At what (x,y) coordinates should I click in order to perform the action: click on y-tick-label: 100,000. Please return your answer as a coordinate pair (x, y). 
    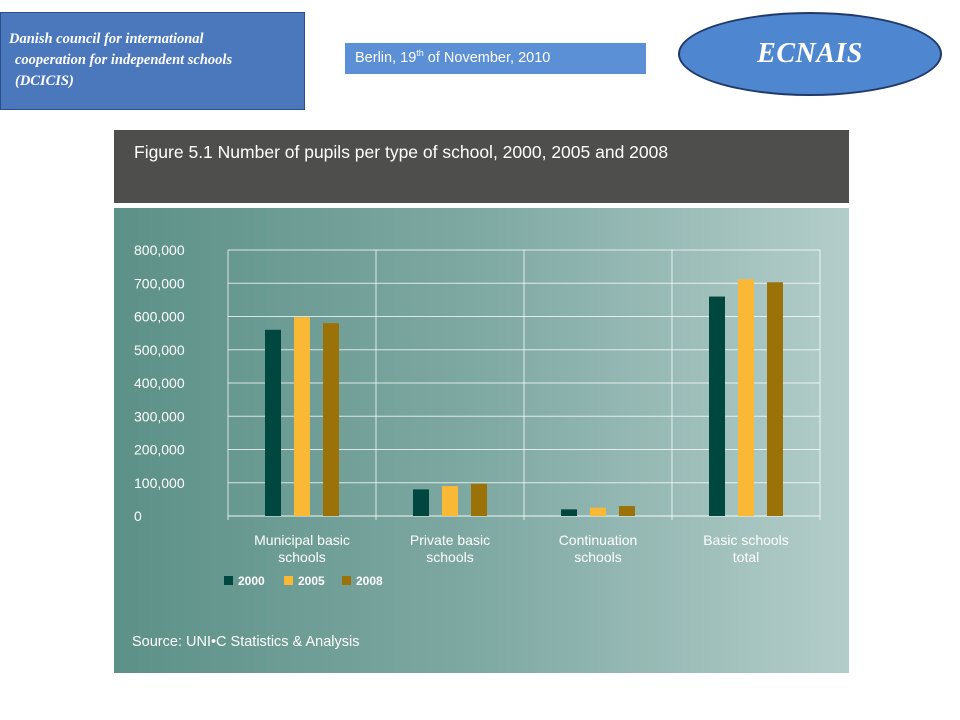
    Looking at the image, I should click on (159, 483).